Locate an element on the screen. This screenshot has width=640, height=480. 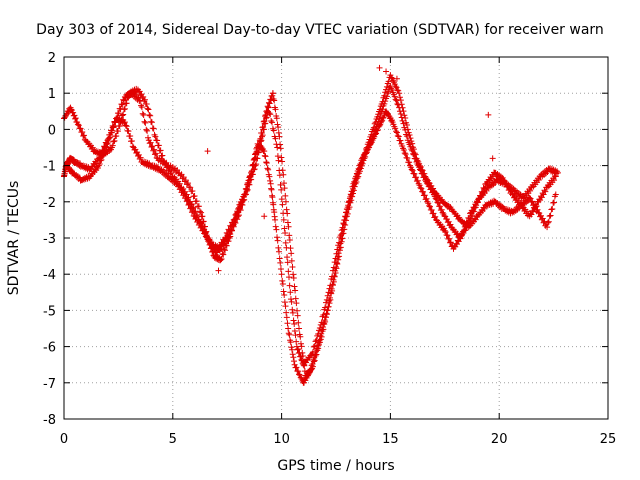
y-tick-label: 0 is located at coordinates (52, 130).